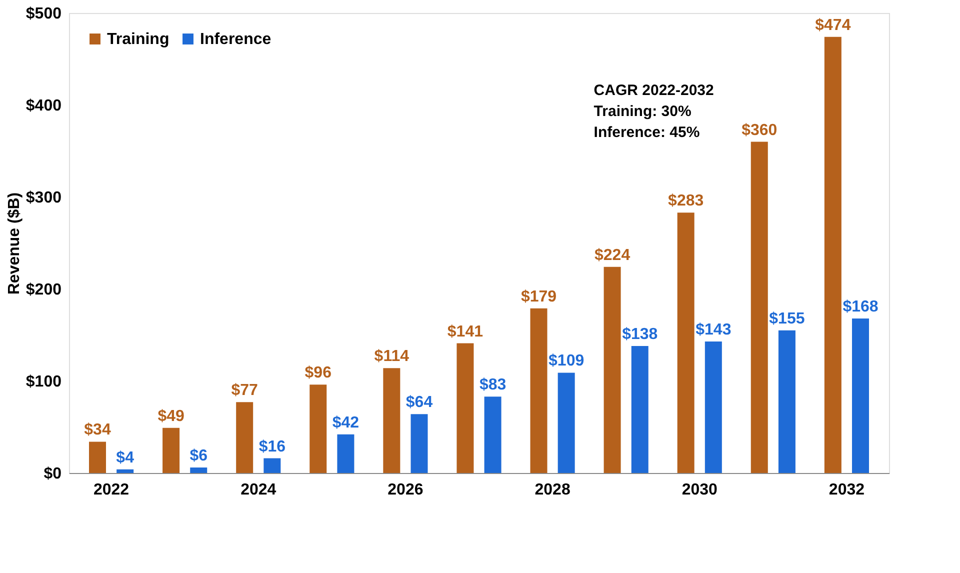  I want to click on y-tick-label: $400, so click(44, 106).